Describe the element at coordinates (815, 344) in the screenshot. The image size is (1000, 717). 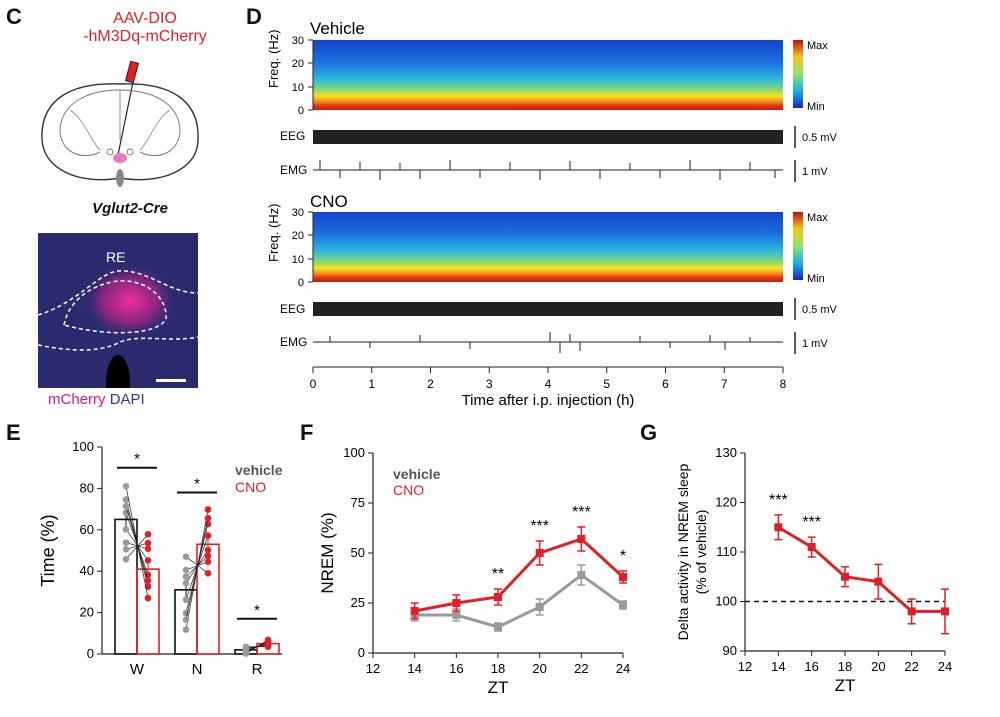
I see `emg-scale-cno: 1 mV` at that location.